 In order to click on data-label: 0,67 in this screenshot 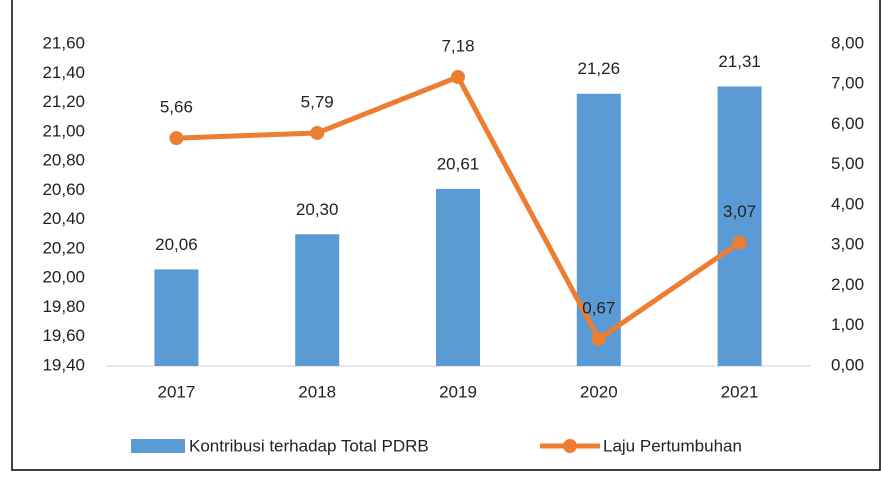, I will do `click(598, 308)`.